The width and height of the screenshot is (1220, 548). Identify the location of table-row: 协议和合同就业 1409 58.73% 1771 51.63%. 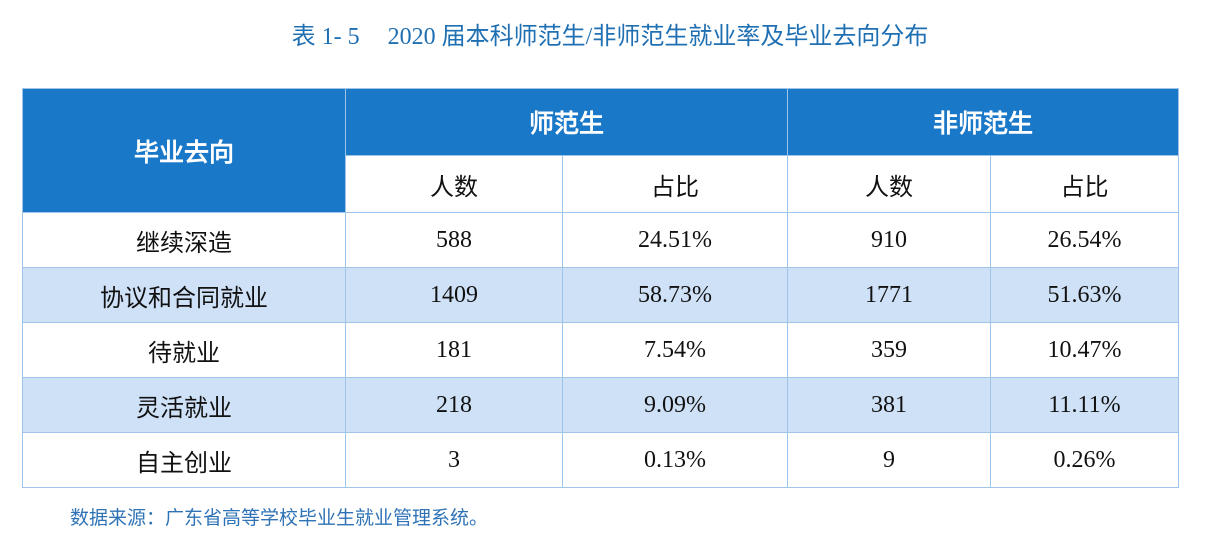
(601, 295).